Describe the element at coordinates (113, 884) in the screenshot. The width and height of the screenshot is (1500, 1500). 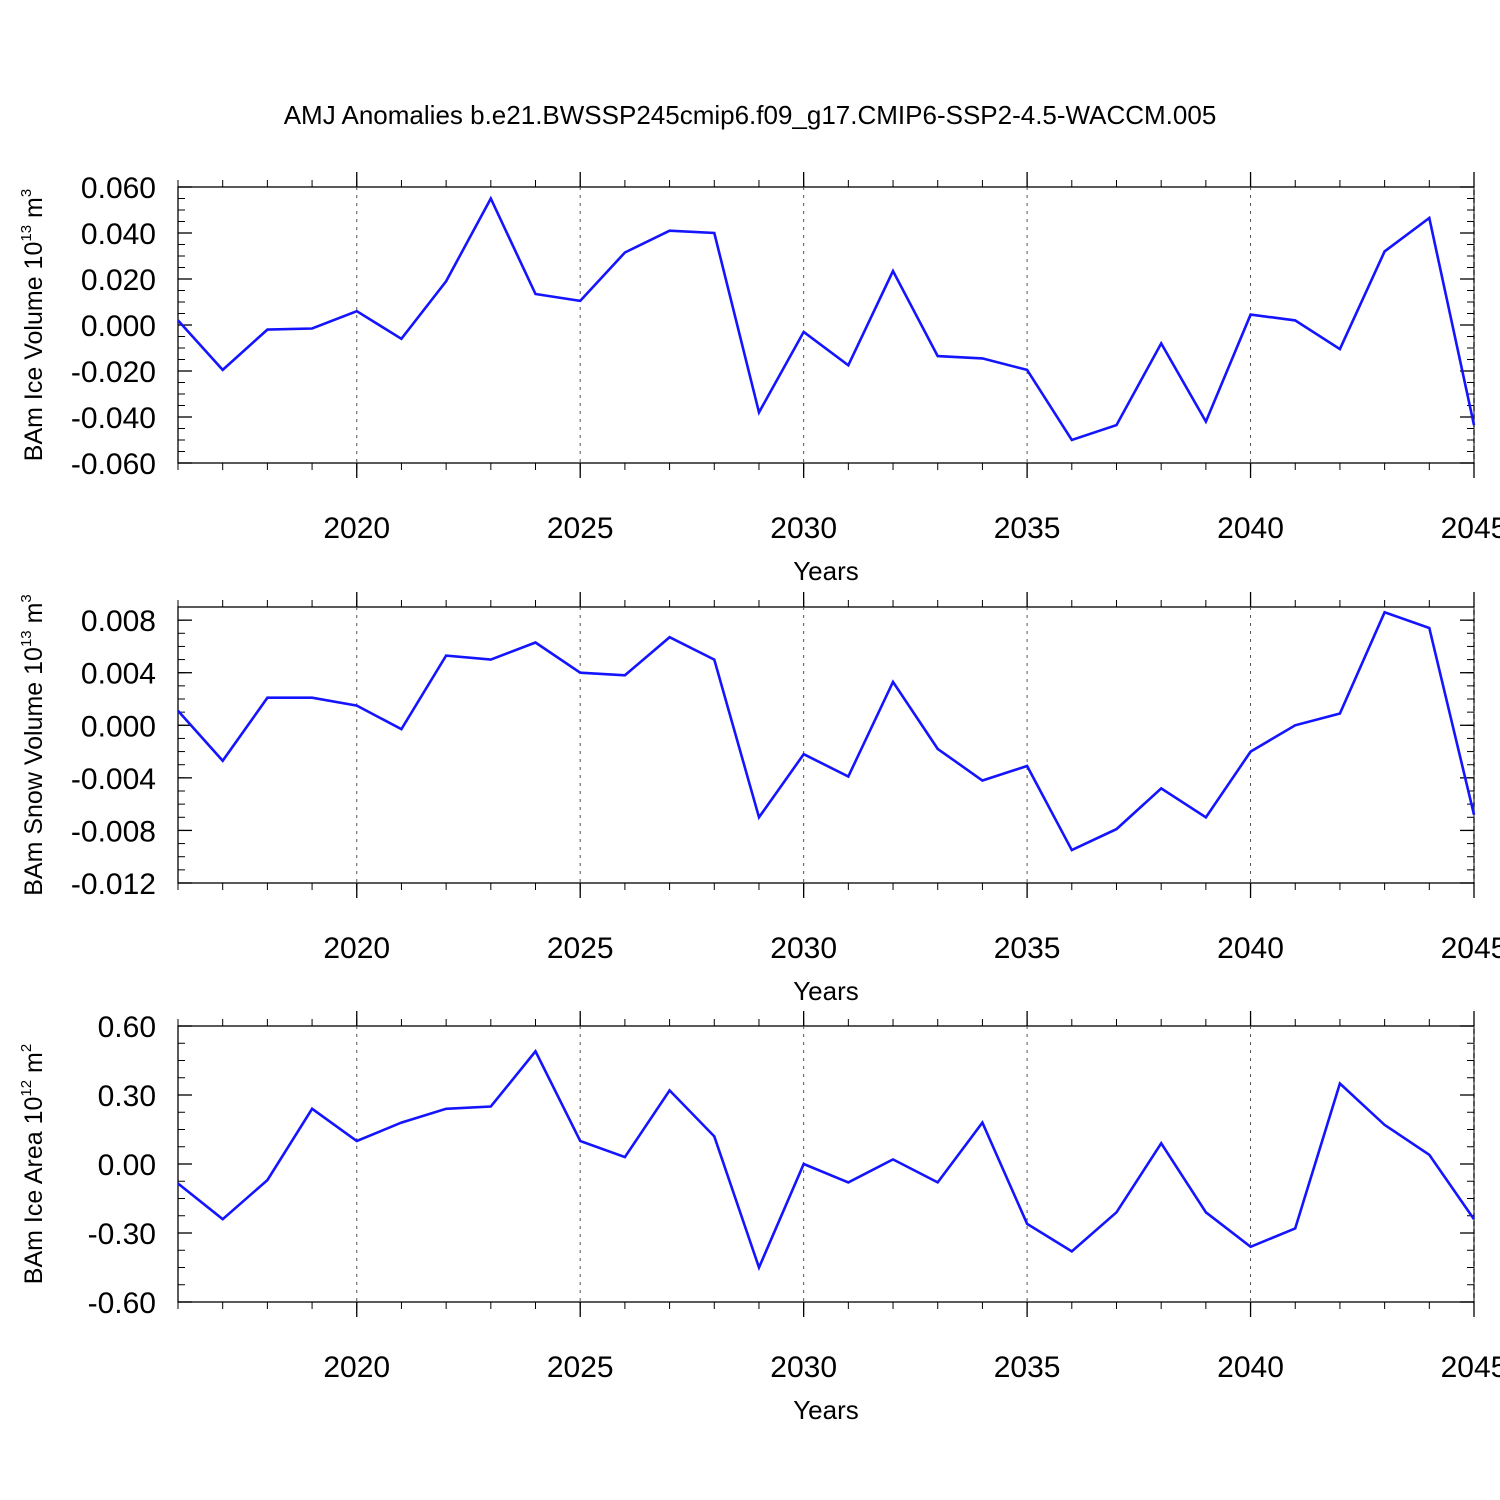
I see `y-tick-label: -0.012` at that location.